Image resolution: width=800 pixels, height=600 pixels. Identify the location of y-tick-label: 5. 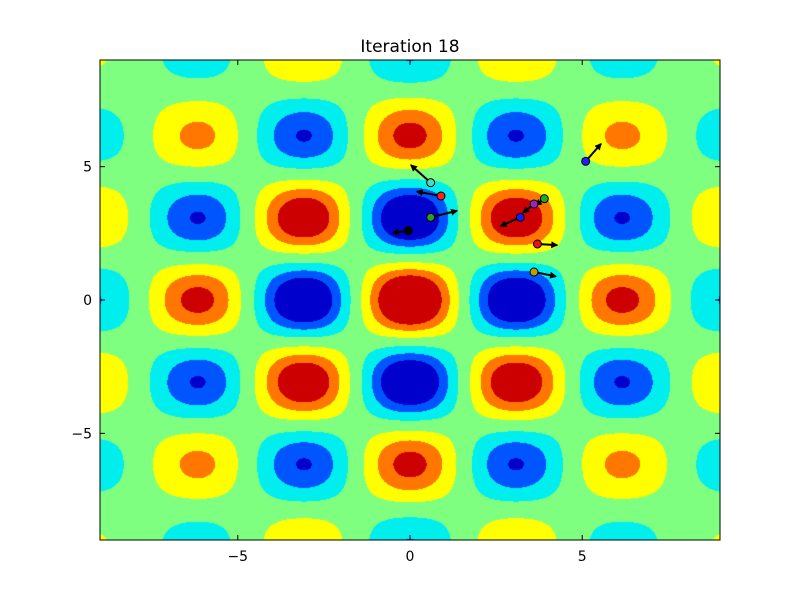
(87, 168).